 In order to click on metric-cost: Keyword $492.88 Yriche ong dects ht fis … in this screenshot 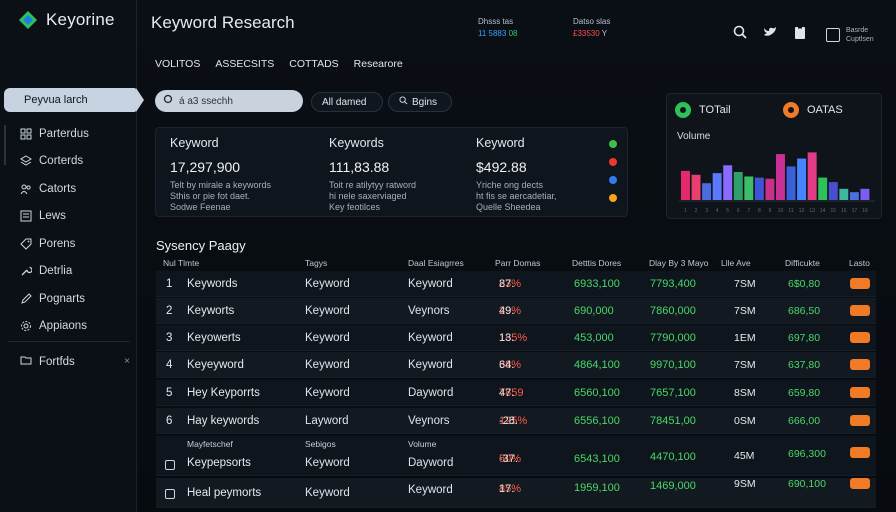, I will do `click(516, 174)`.